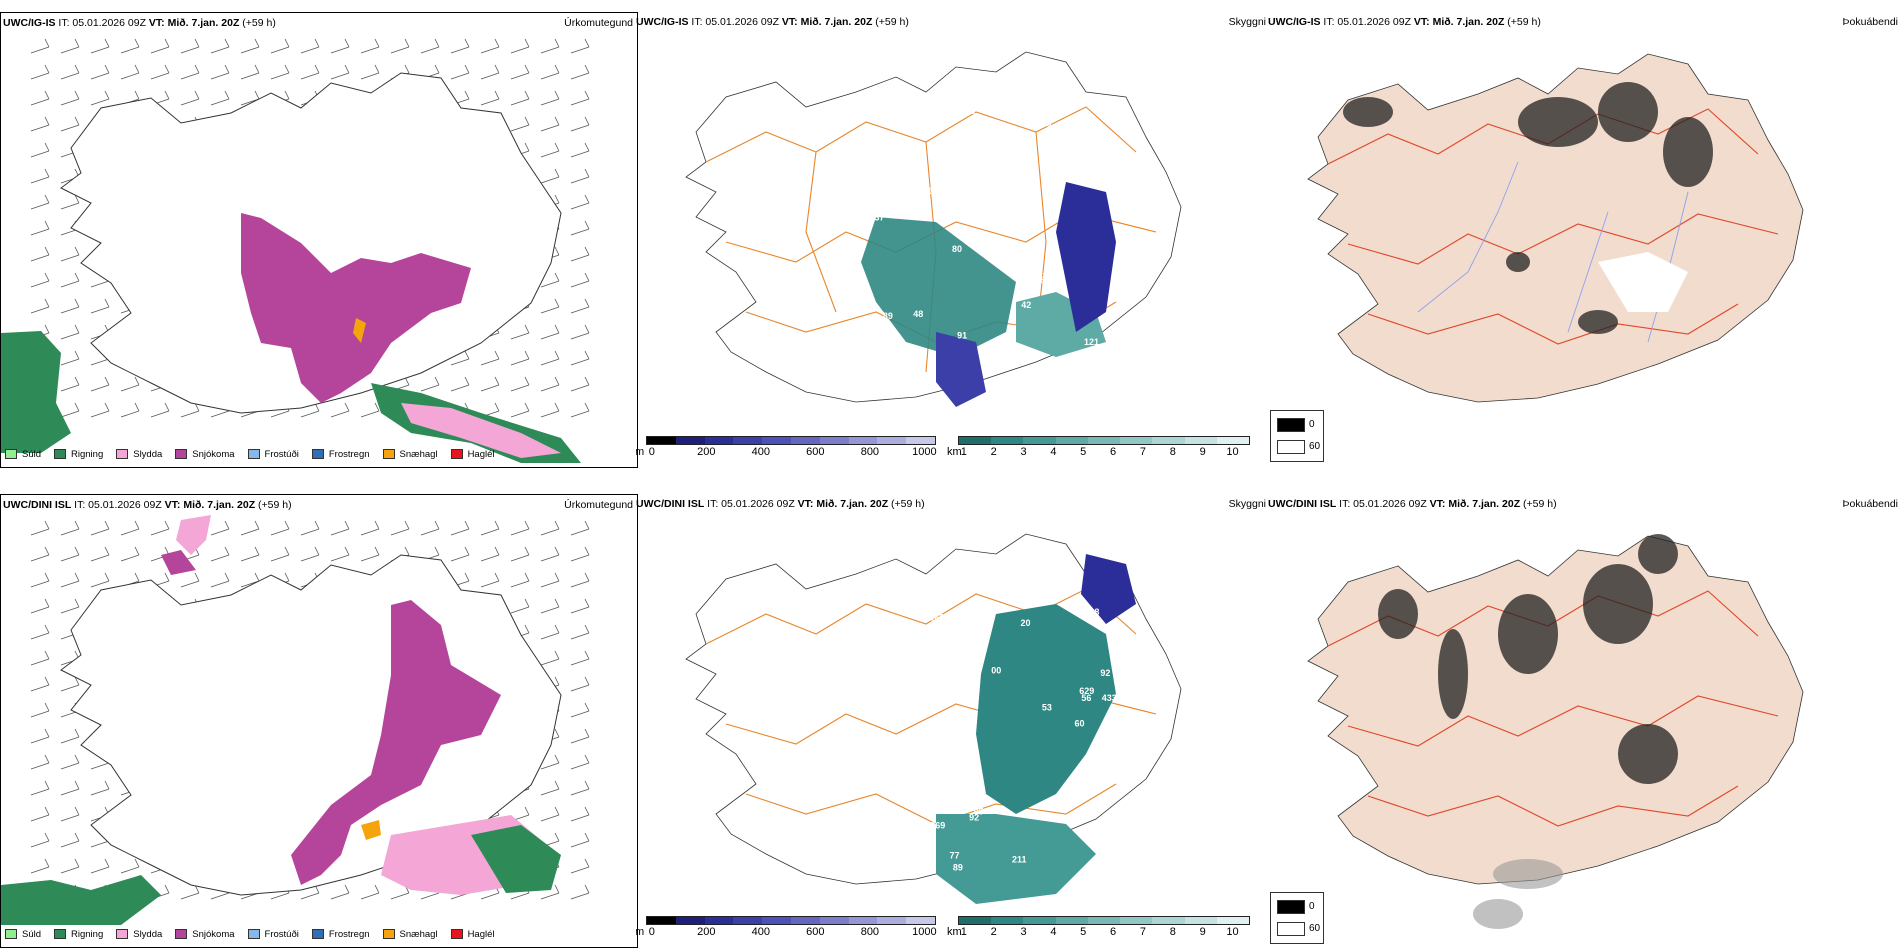  I want to click on value-label: 9, so click(1020, 168).